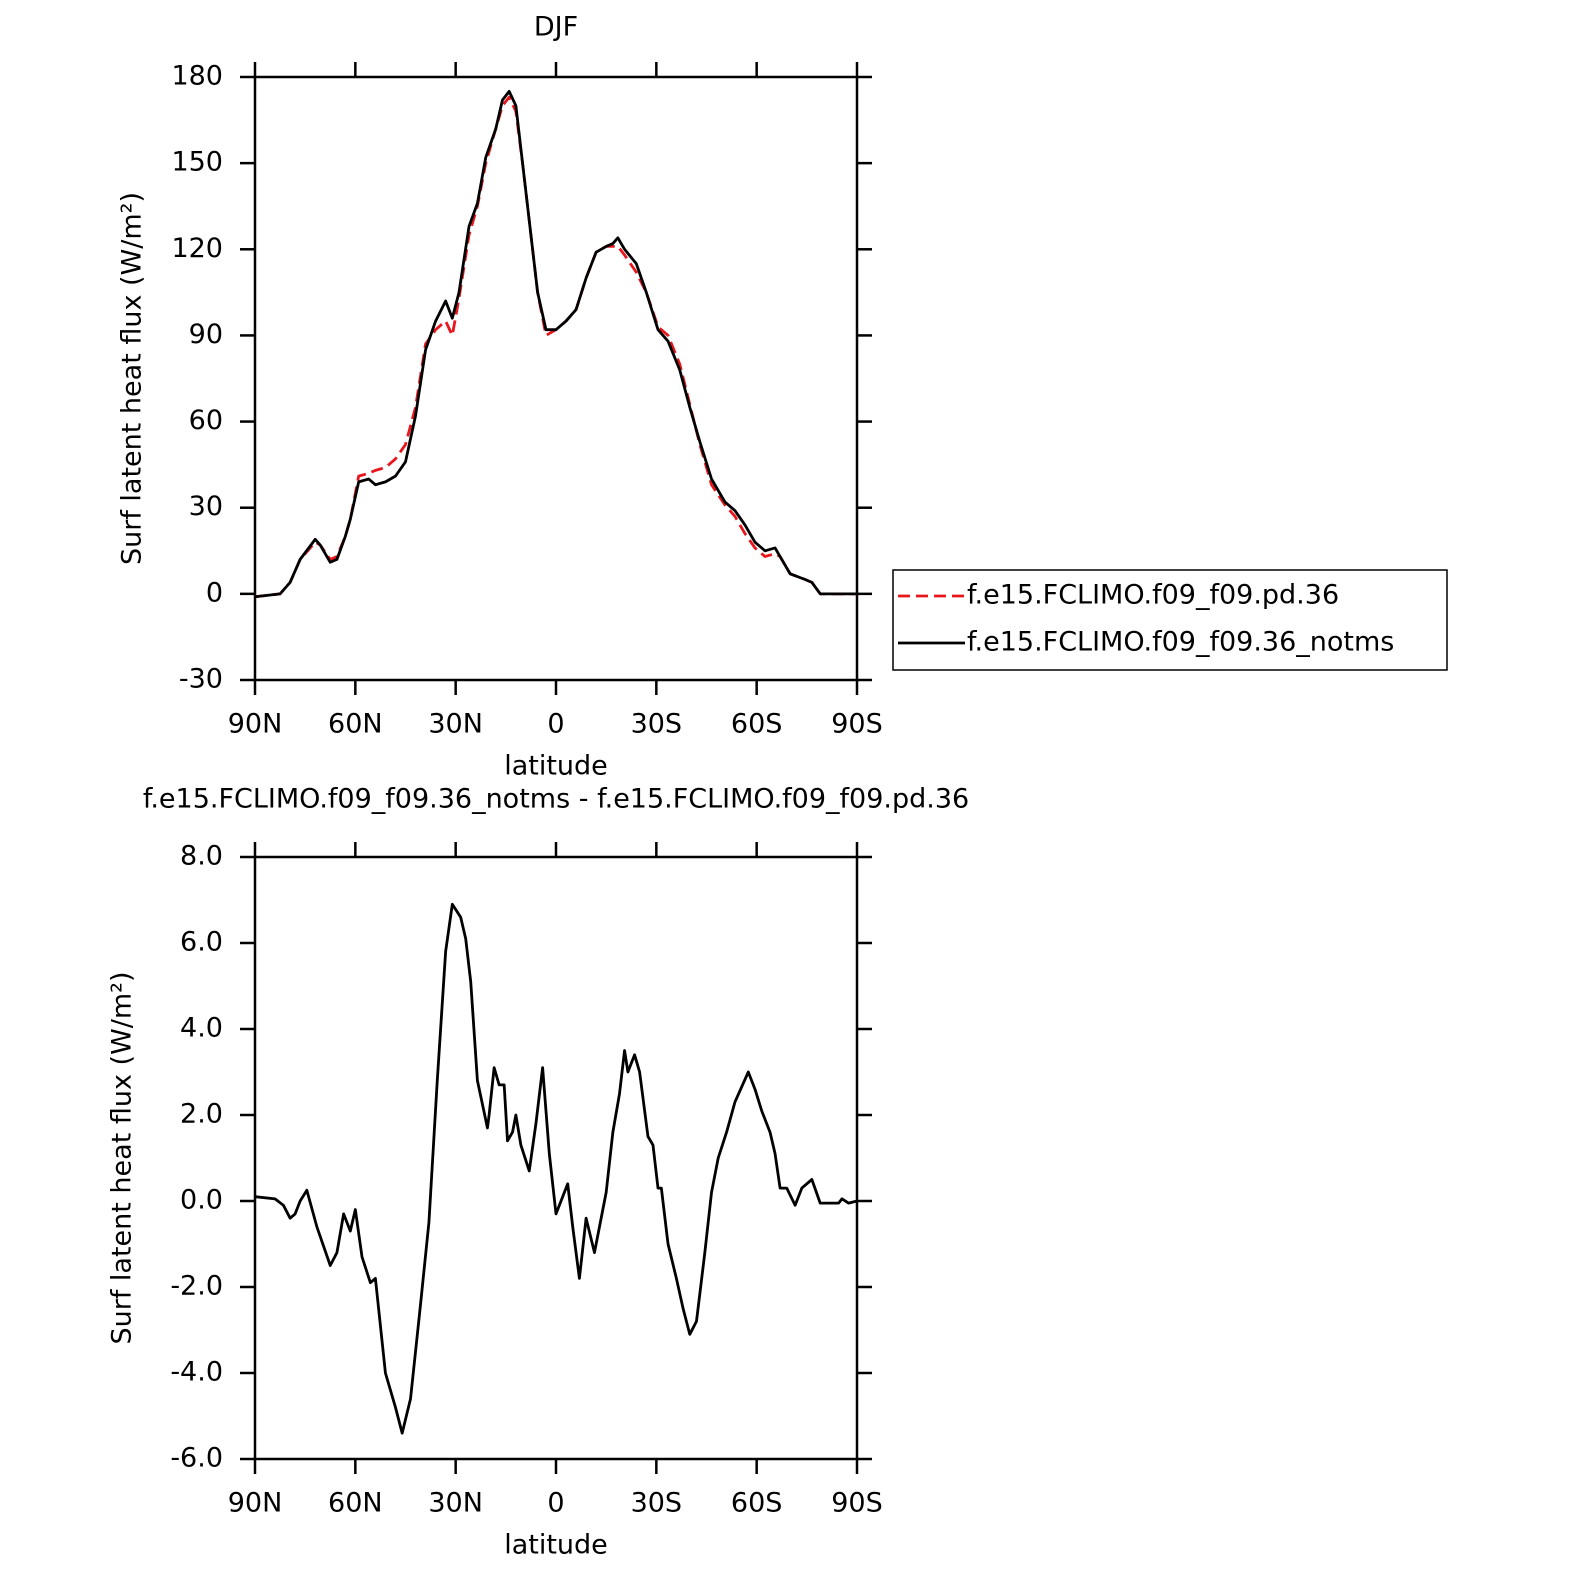 The width and height of the screenshot is (1572, 1585). I want to click on y-tick-label: 4.0, so click(201, 1028).